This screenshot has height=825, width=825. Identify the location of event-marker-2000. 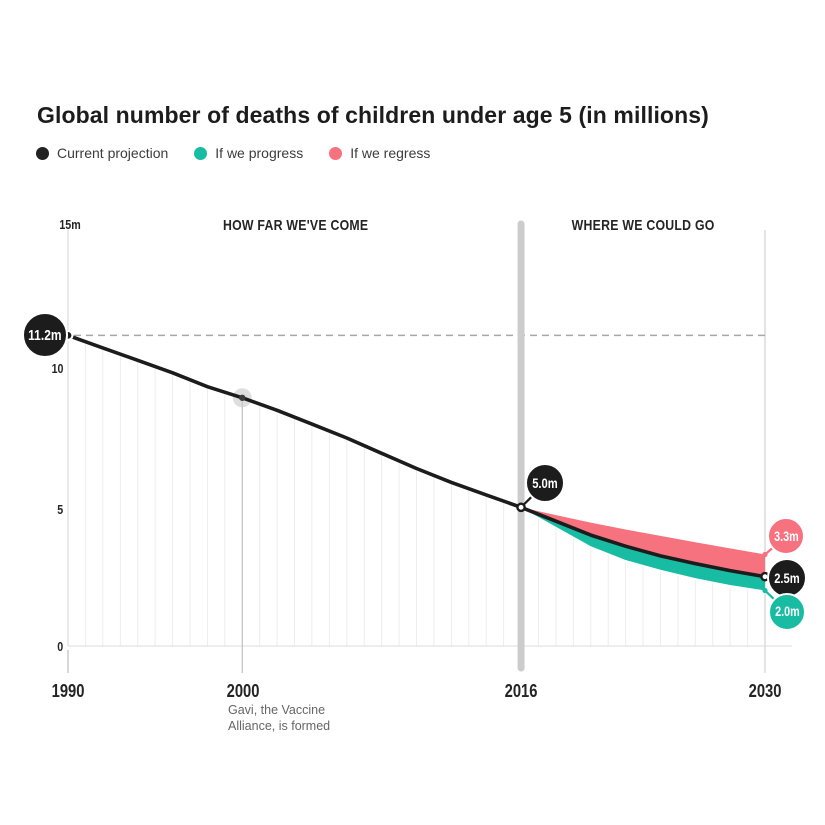
(242, 530).